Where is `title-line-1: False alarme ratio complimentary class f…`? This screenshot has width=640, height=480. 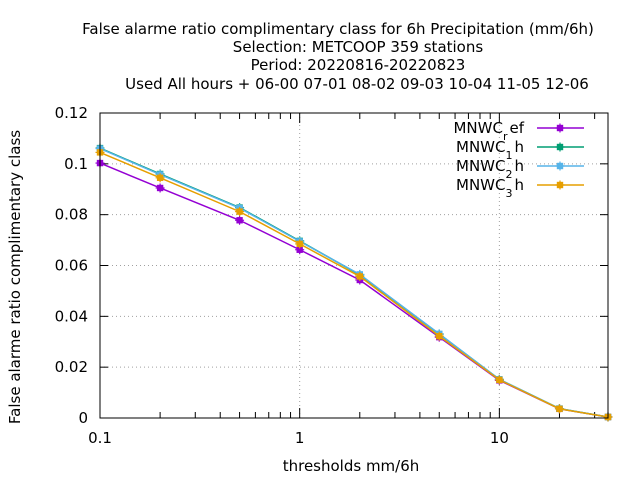
title-line-1: False alarme ratio complimentary class f… is located at coordinates (338, 29).